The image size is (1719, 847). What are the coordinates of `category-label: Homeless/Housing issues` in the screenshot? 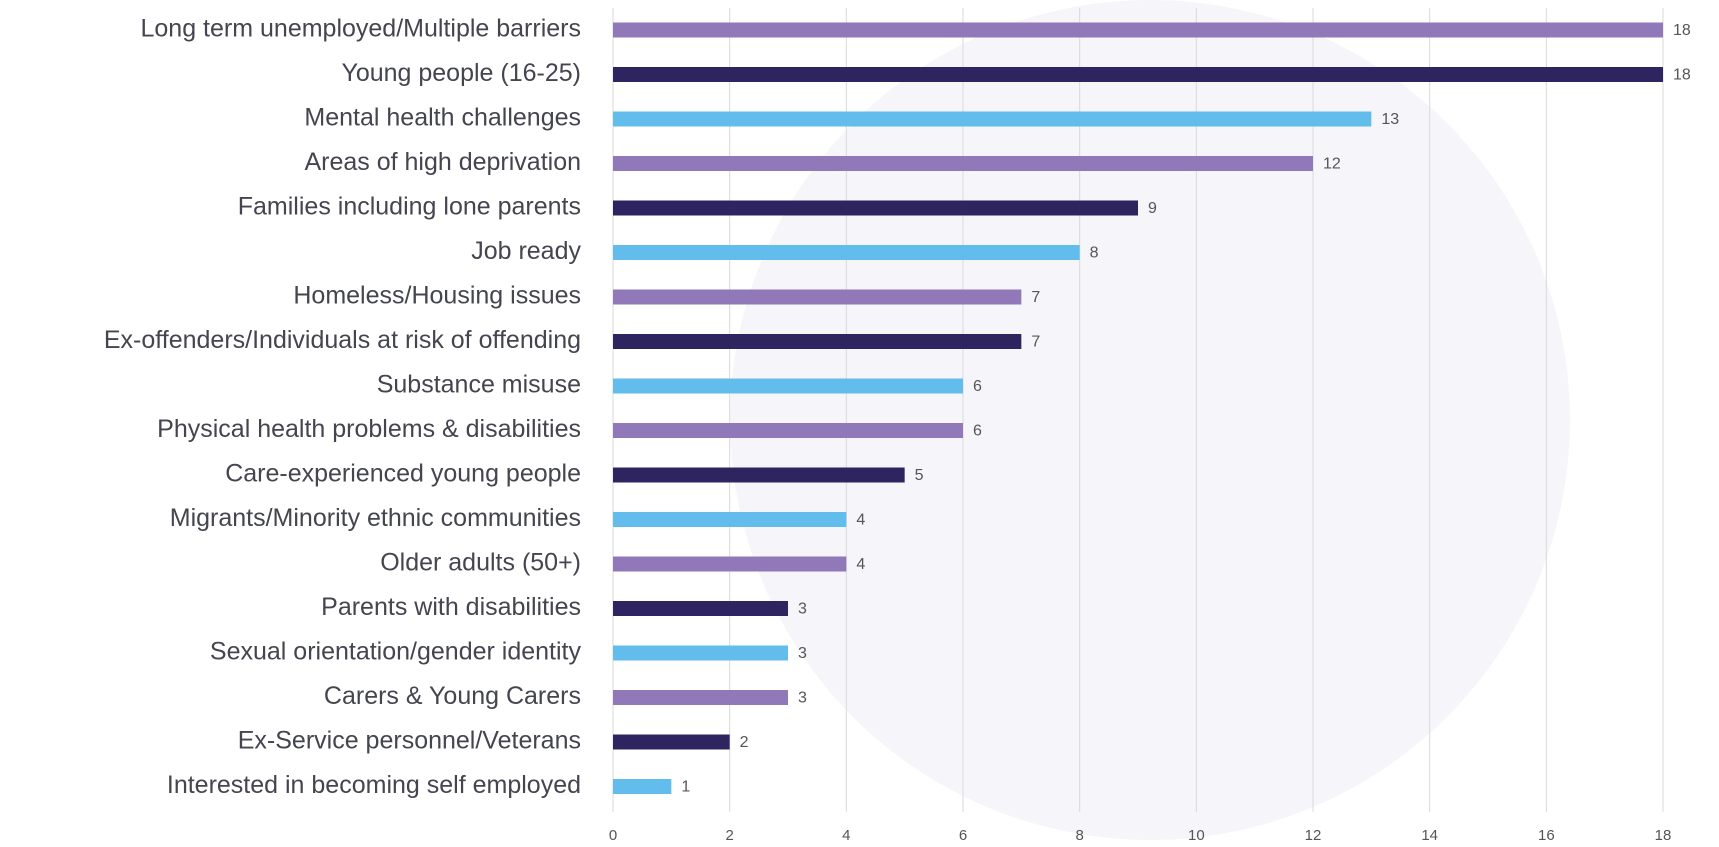 It's located at (437, 296).